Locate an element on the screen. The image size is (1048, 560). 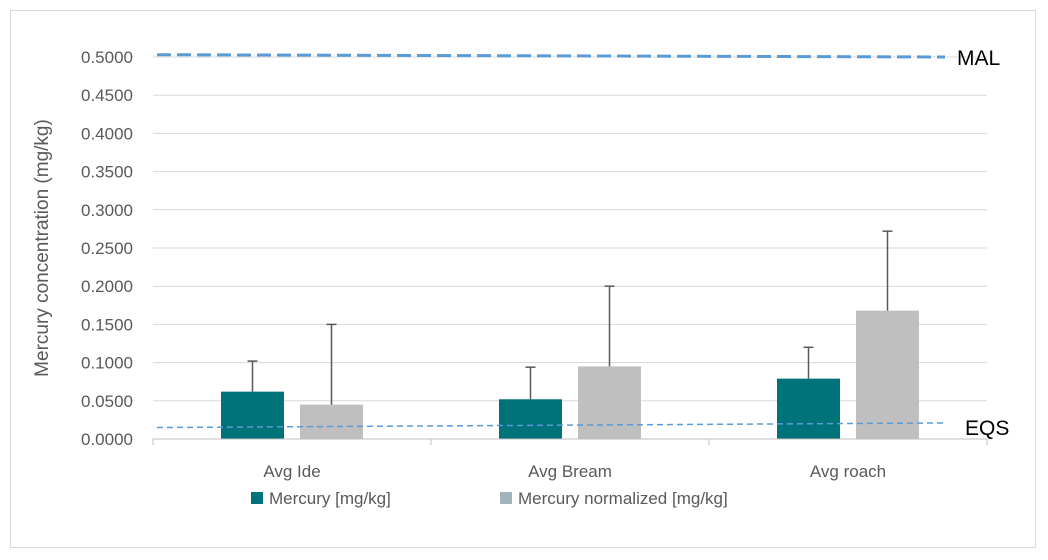
y-tick-label: 0.5000 is located at coordinates (107, 57).